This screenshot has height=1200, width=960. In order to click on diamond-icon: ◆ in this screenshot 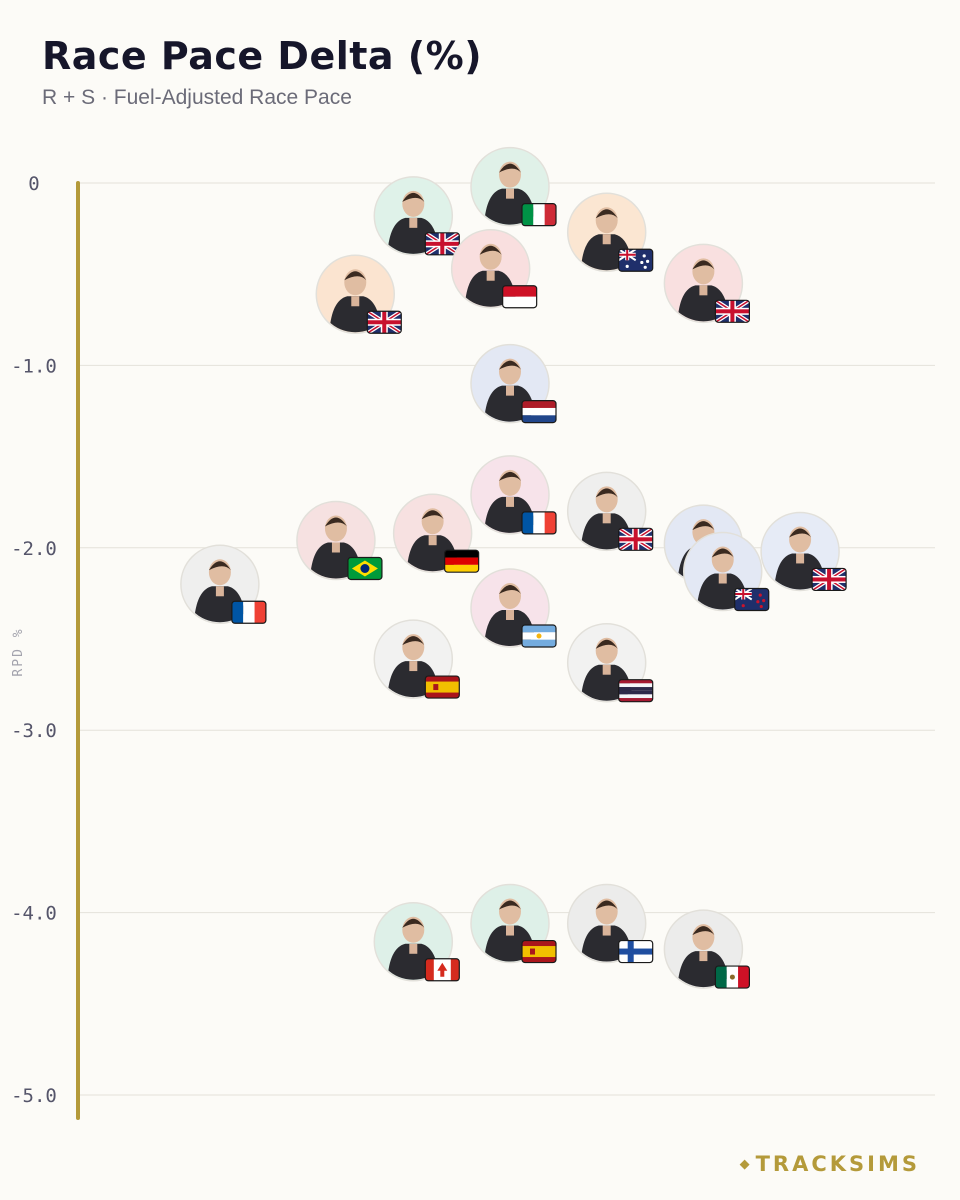, I will do `click(744, 1164)`.